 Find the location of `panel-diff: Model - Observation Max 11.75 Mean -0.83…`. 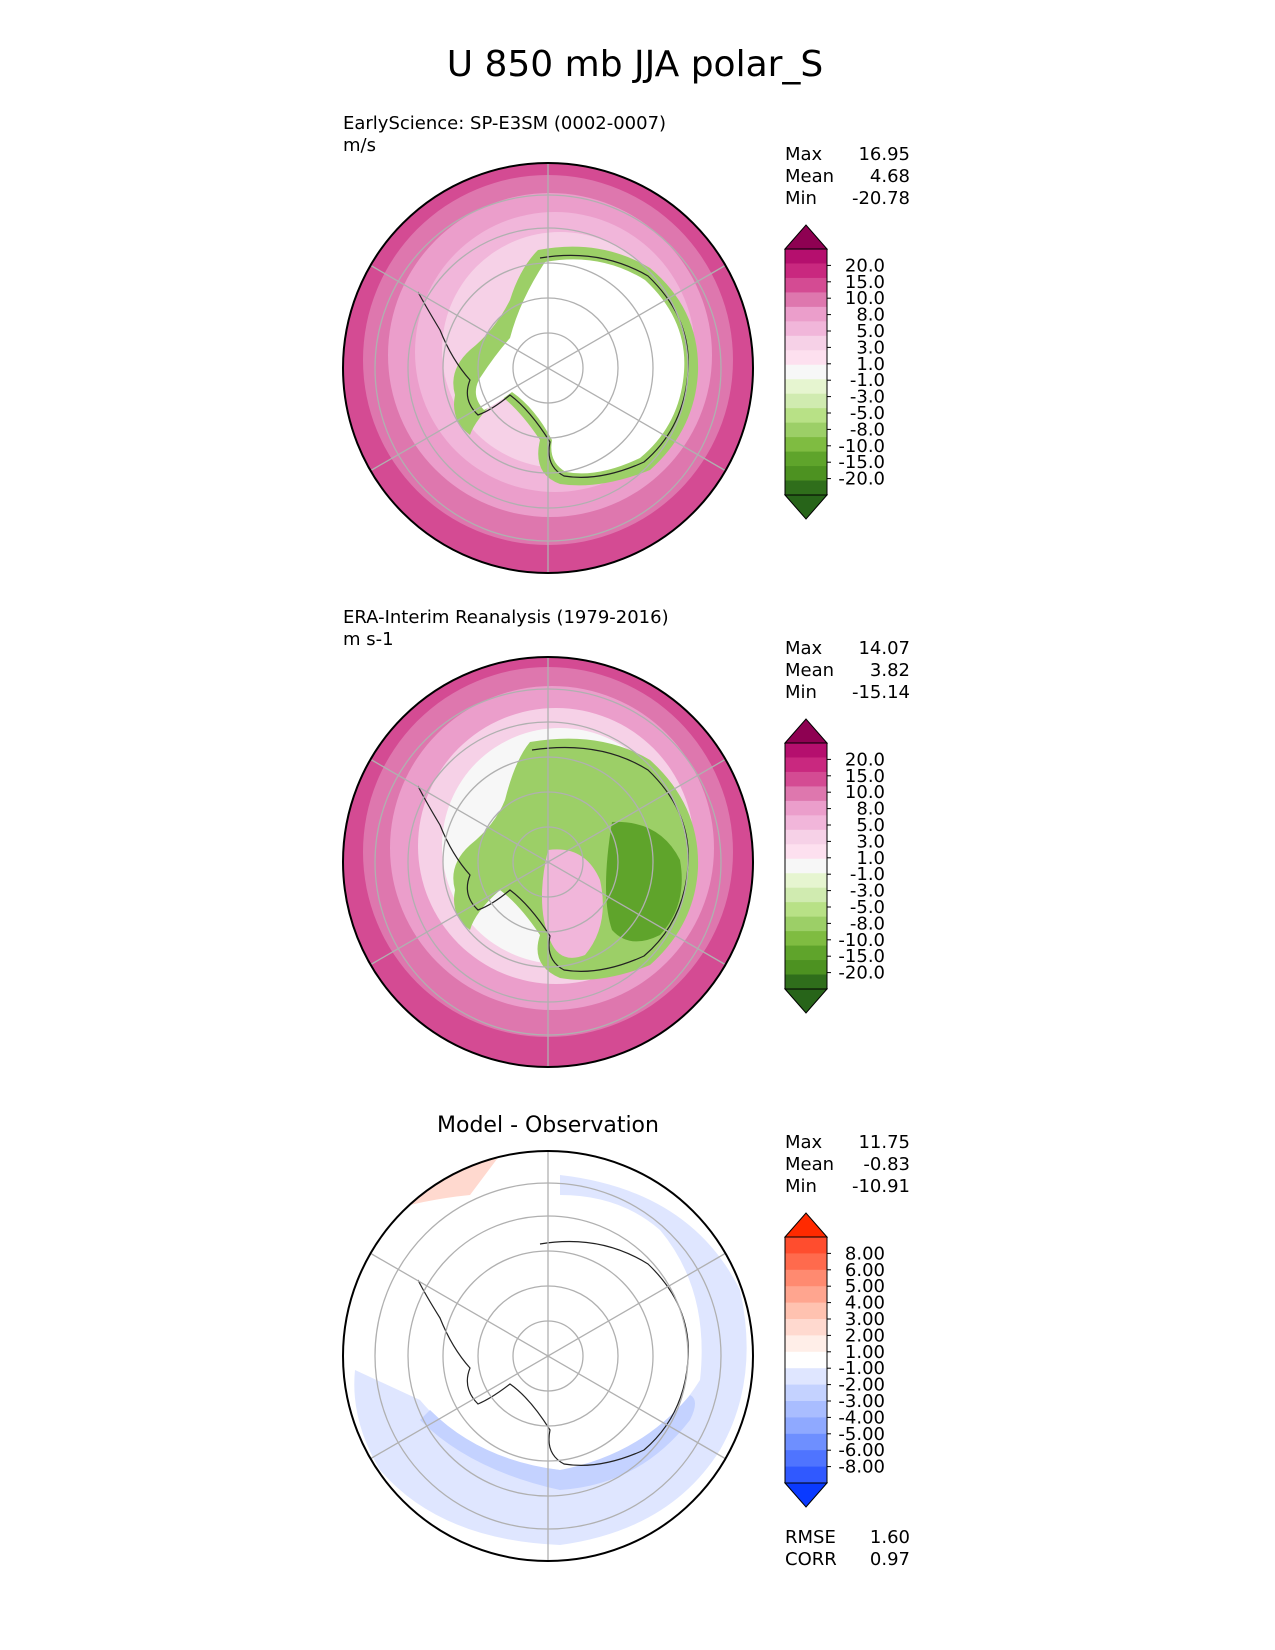

panel-diff: Model - Observation Max 11.75 Mean -0.83… is located at coordinates (626, 1341).